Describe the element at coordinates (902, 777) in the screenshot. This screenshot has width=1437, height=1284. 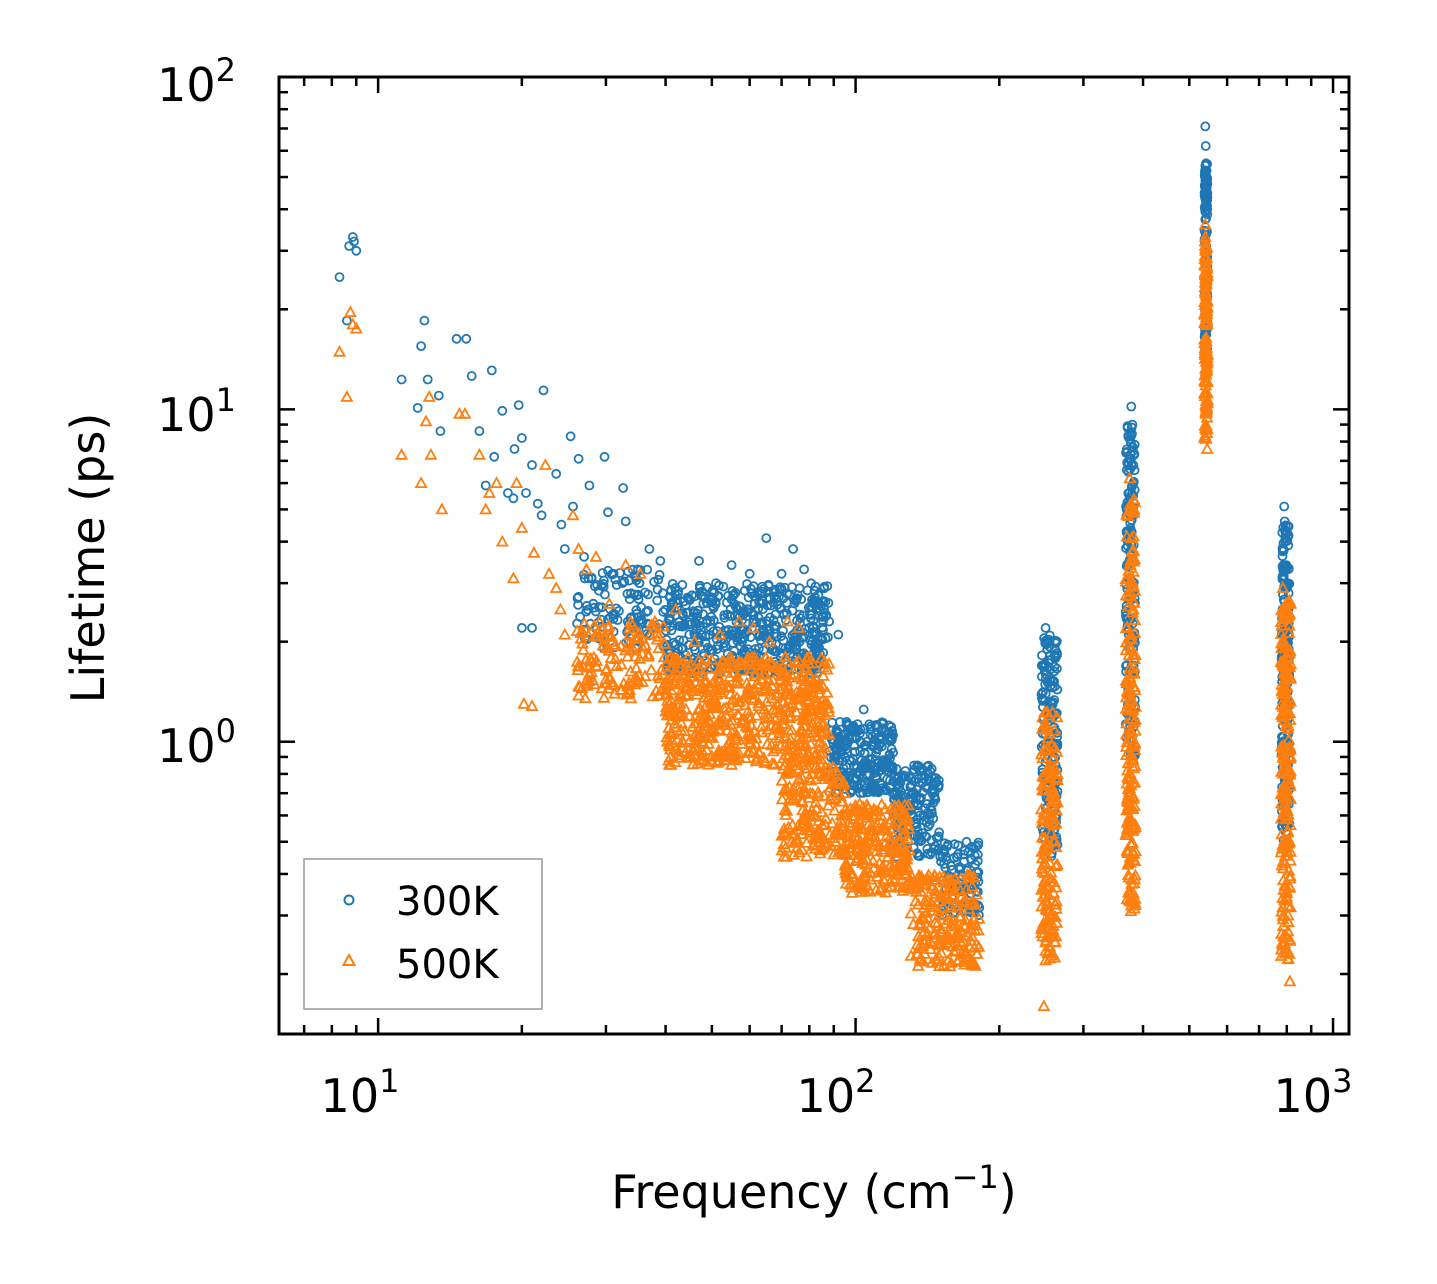
I see `point-300k-1914` at that location.